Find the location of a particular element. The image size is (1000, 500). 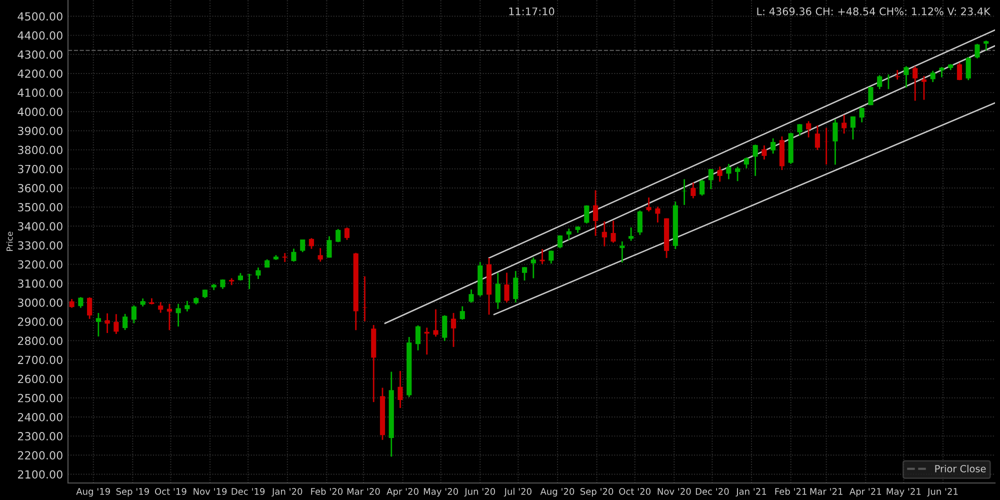

legend-label: Prior Close is located at coordinates (960, 468).